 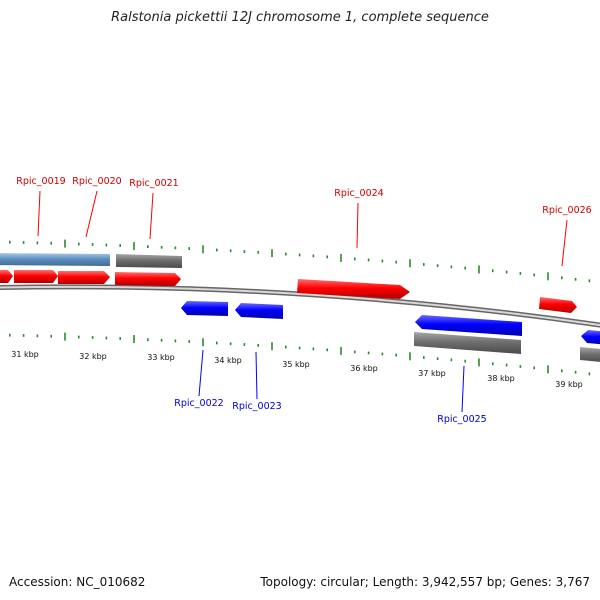 I want to click on gene-label-rpic-0020: Rpic_0020, so click(x=96, y=181).